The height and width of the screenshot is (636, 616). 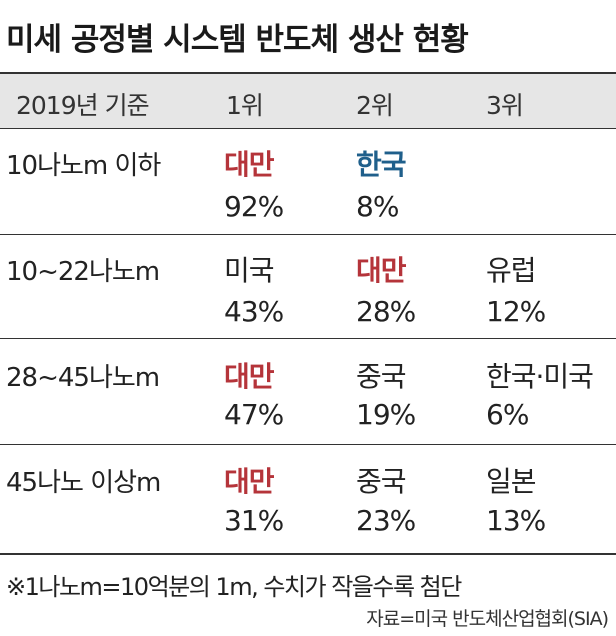 What do you see at coordinates (254, 311) in the screenshot?
I see `share-cell: 43%` at bounding box center [254, 311].